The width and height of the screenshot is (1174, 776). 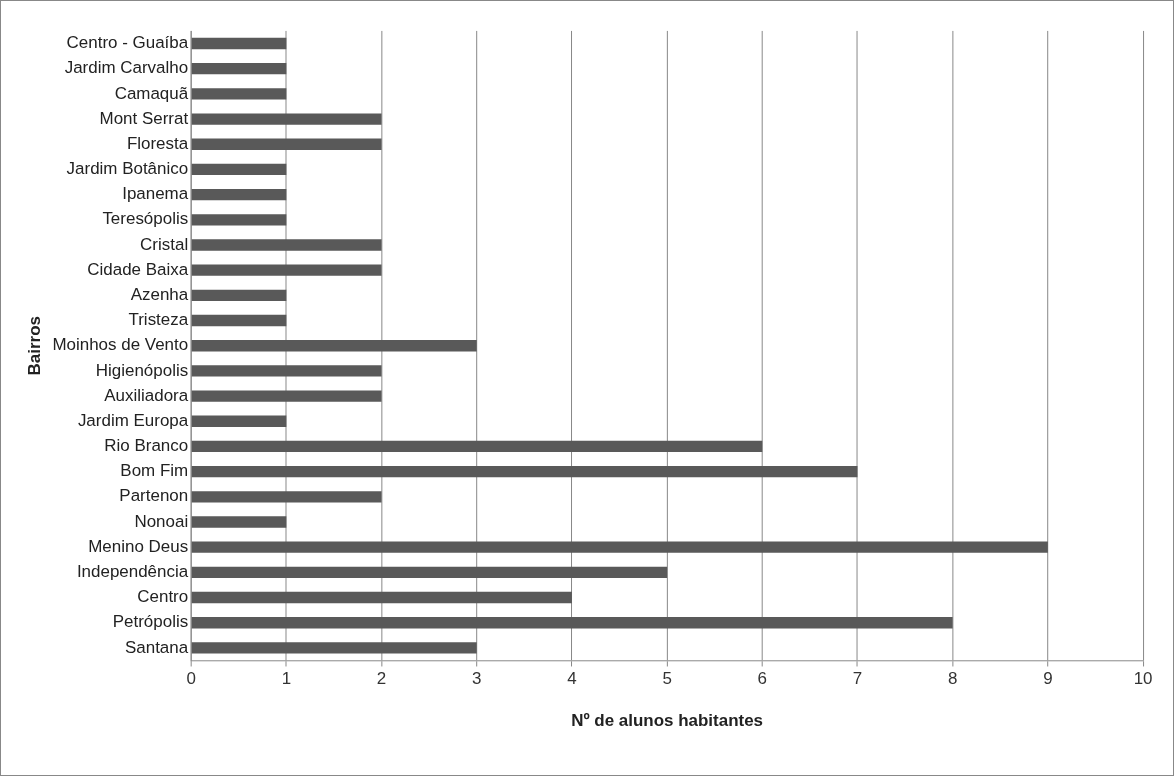 What do you see at coordinates (159, 295) in the screenshot?
I see `y-tick-label: Azenha` at bounding box center [159, 295].